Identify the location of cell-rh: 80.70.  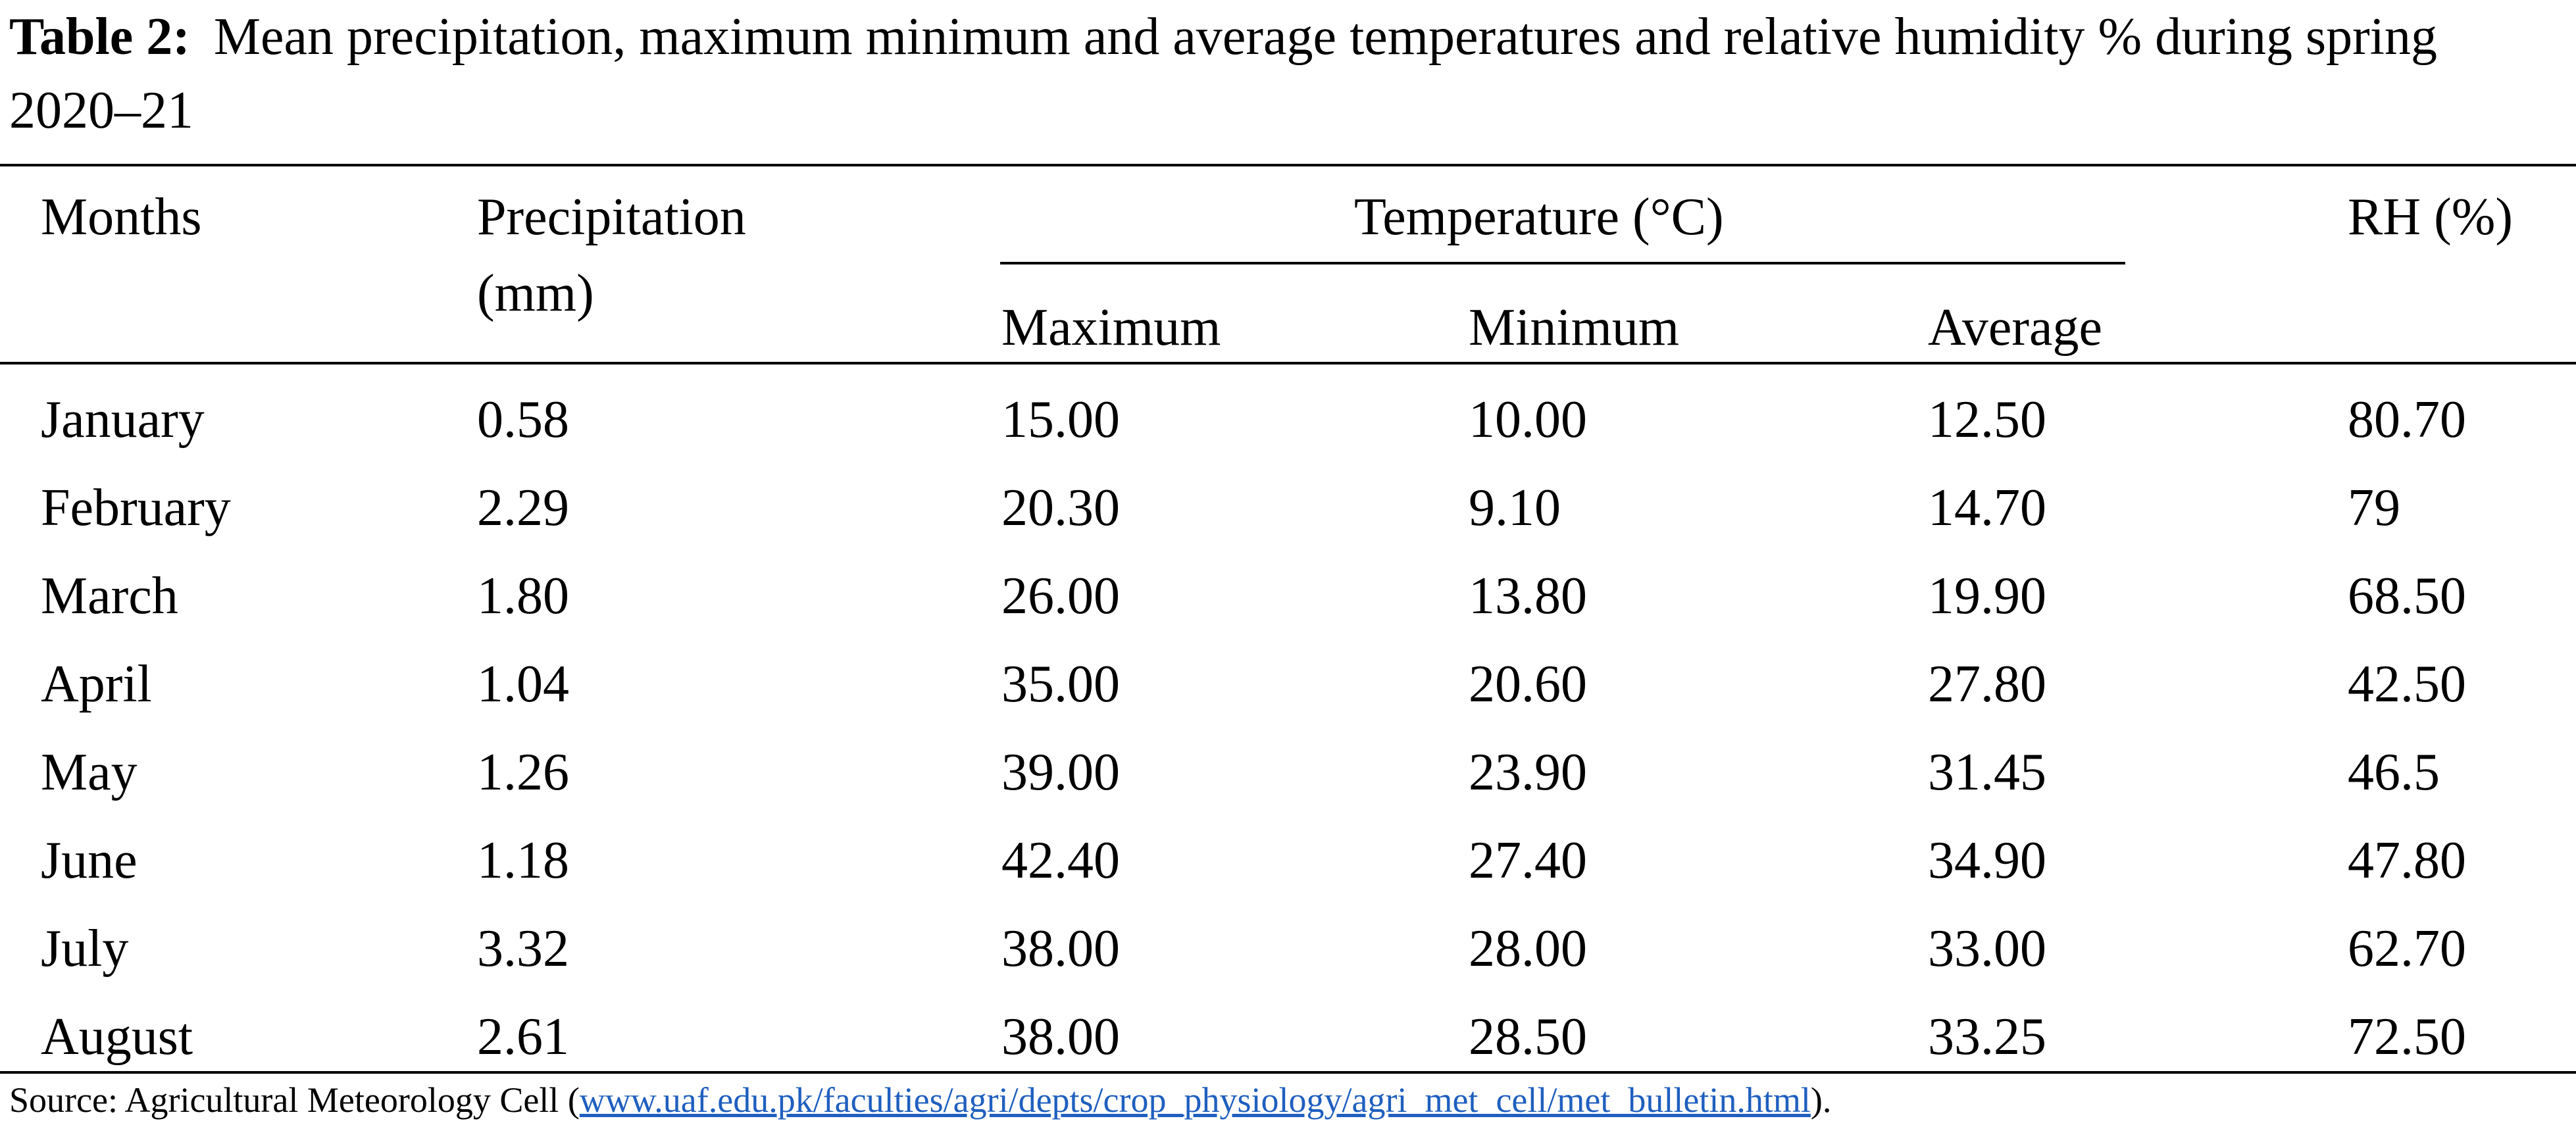
(2407, 420).